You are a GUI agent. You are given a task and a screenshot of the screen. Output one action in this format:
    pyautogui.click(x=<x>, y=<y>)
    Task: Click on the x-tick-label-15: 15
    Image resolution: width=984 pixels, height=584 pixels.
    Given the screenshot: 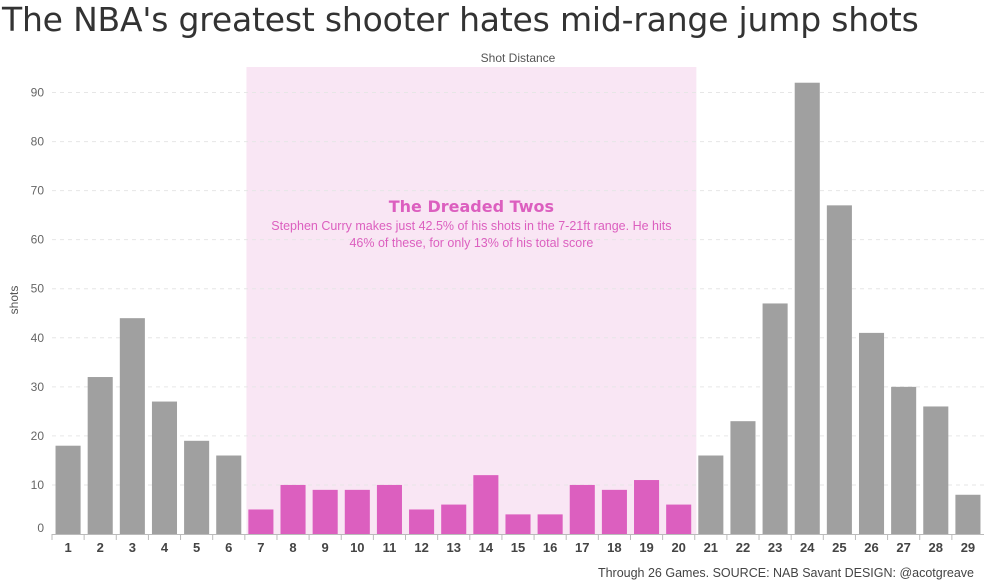 What is the action you would take?
    pyautogui.click(x=518, y=547)
    